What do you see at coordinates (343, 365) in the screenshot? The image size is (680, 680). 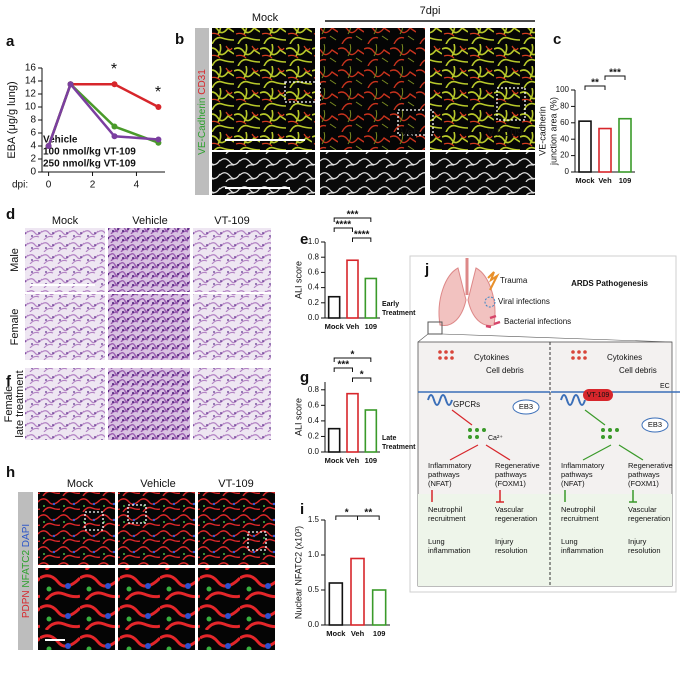 I see `significance: ***` at bounding box center [343, 365].